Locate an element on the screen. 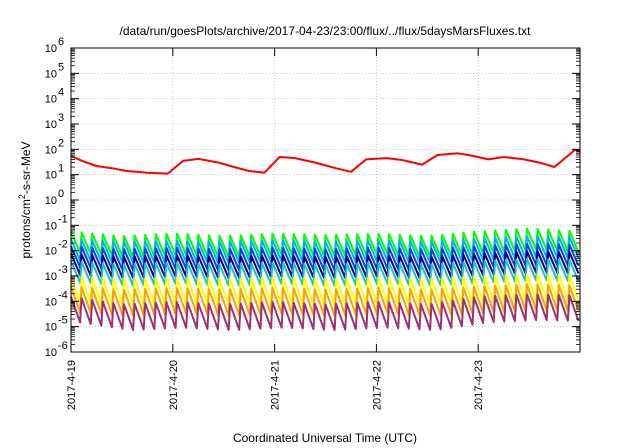 The width and height of the screenshot is (640, 448). y-axis-label-rest: -s-sr-MeV is located at coordinates (26, 167).